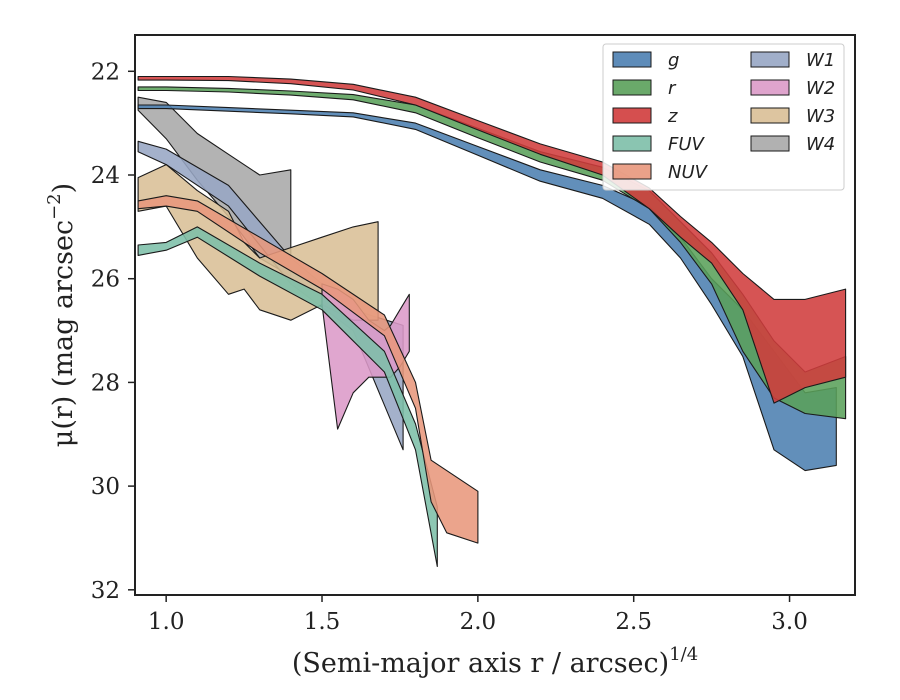 This screenshot has height=700, width=900. What do you see at coordinates (54, 206) in the screenshot?
I see `y-axis-label-exponent: −2` at bounding box center [54, 206].